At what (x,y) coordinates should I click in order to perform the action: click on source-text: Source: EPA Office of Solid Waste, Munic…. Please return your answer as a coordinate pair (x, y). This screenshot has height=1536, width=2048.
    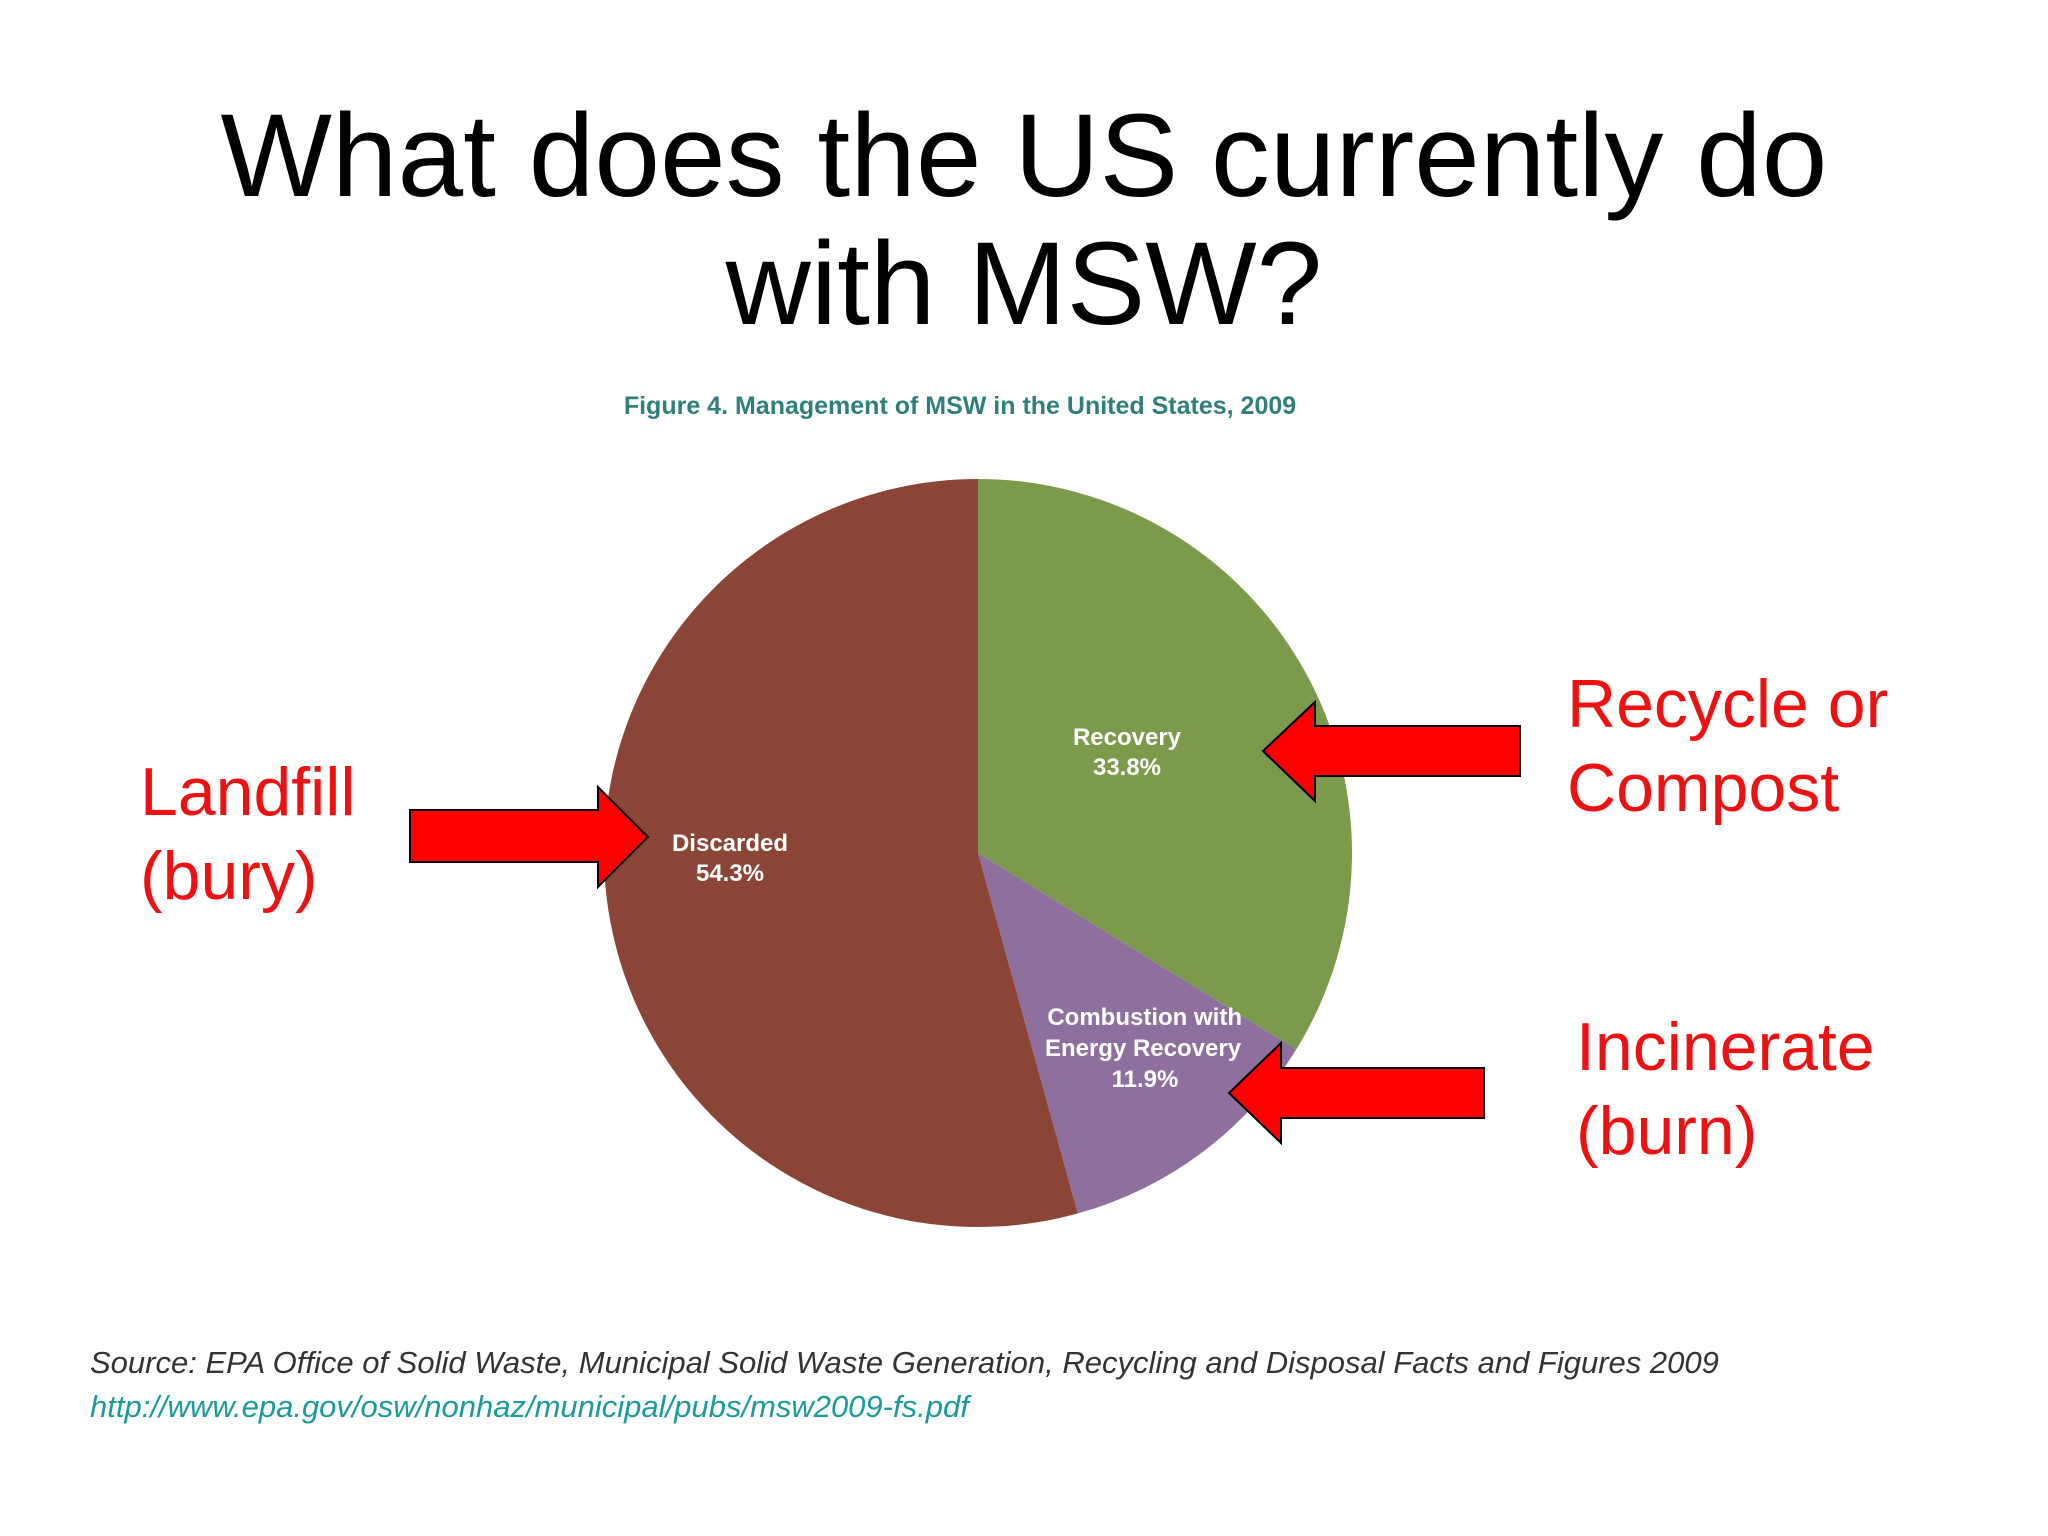
    Looking at the image, I should click on (904, 1362).